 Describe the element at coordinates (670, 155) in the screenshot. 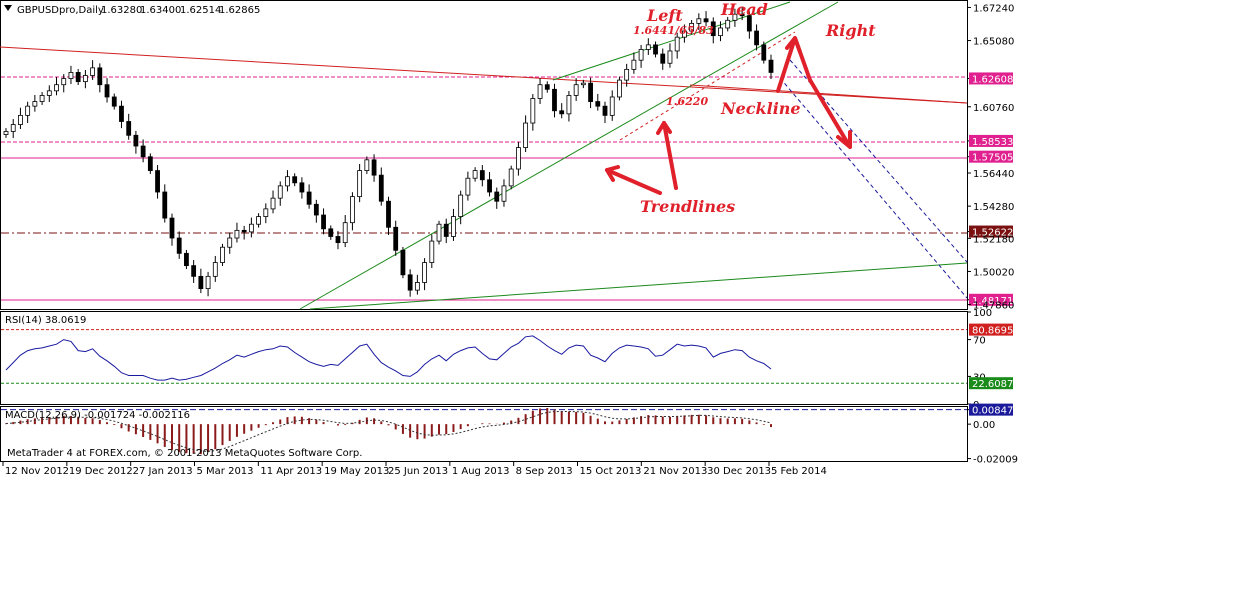

I see `arrow-trendline-up` at that location.